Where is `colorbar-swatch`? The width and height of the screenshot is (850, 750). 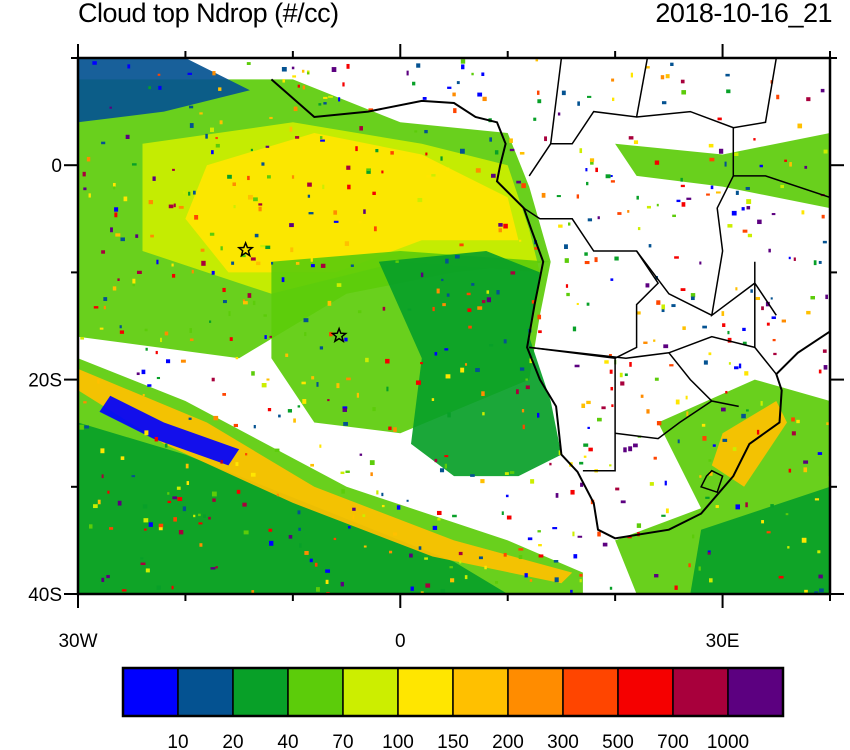
colorbar-swatch is located at coordinates (755, 692).